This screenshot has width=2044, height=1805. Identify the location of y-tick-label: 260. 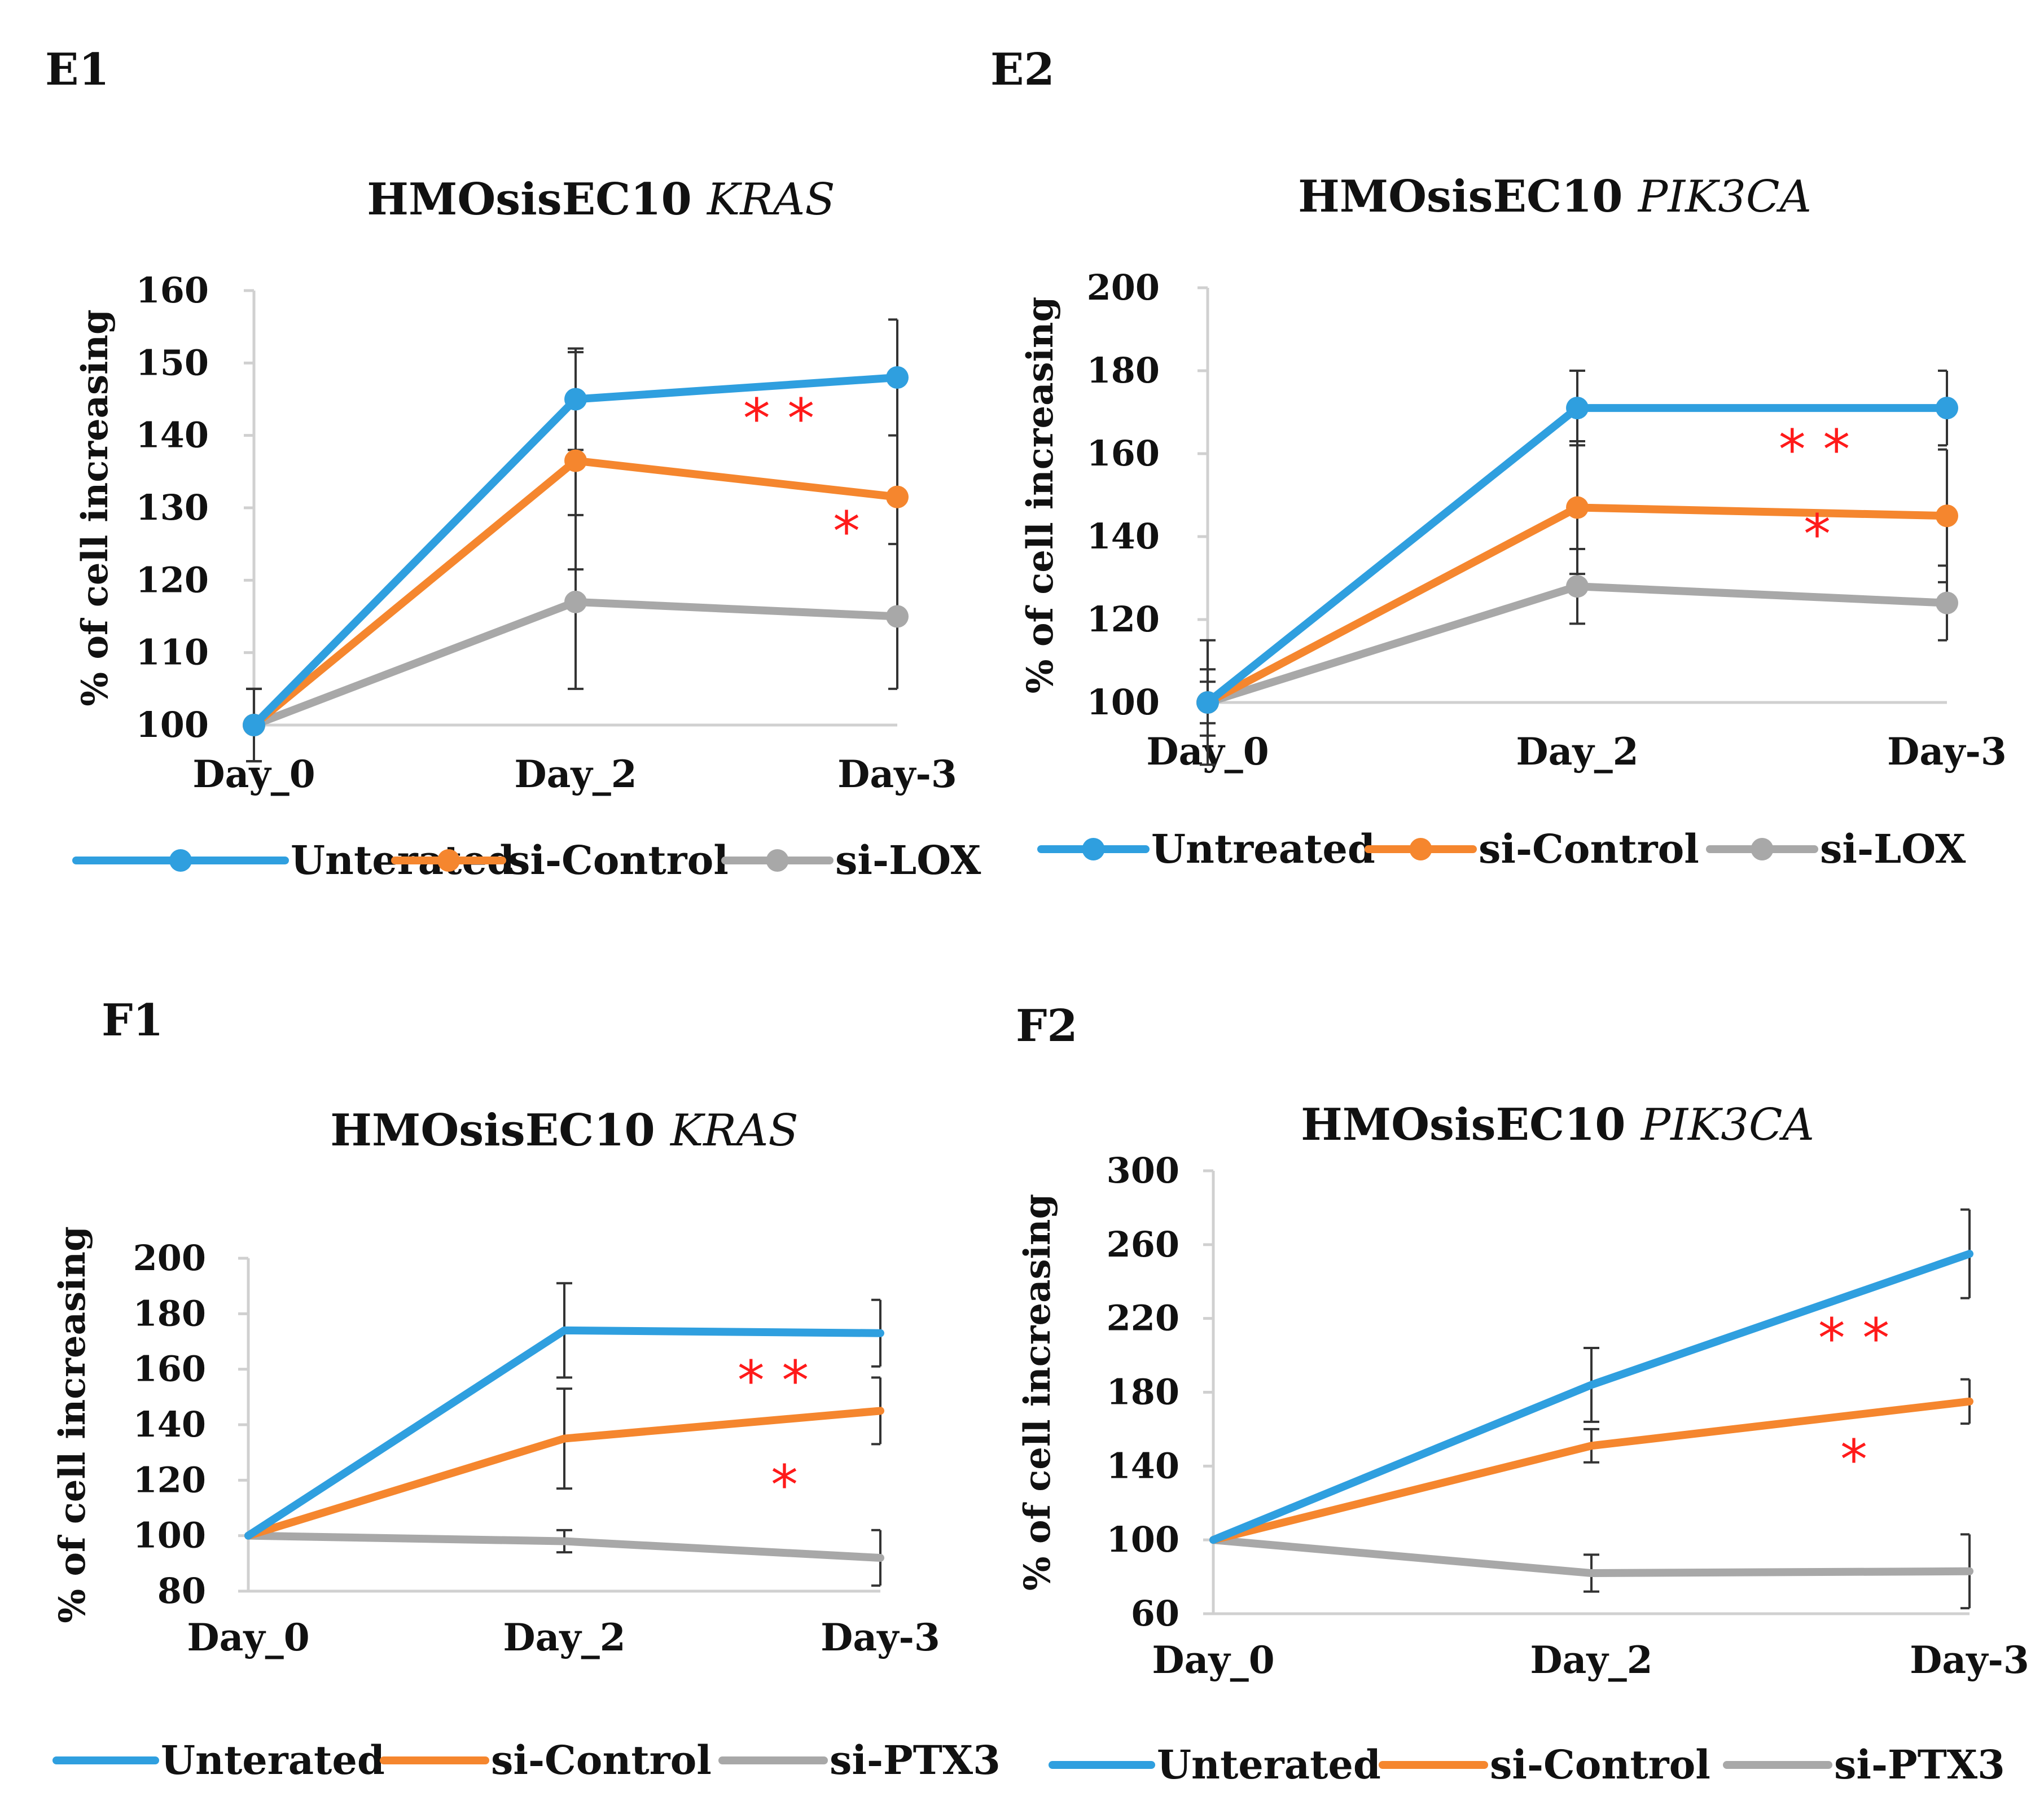
(1143, 1244).